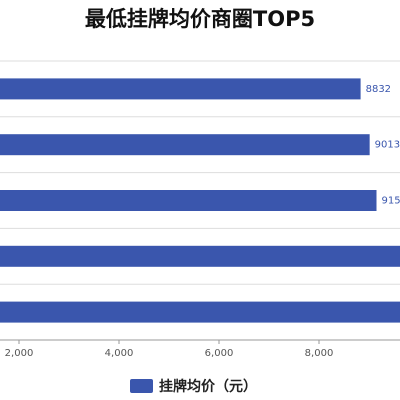  Describe the element at coordinates (391, 201) in the screenshot. I see `value-label: 9150` at that location.